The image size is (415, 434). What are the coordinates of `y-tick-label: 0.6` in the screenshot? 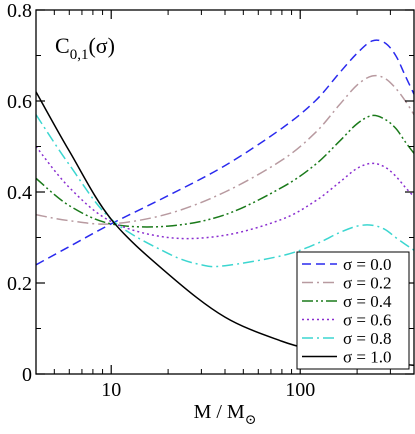 It's located at (19, 102).